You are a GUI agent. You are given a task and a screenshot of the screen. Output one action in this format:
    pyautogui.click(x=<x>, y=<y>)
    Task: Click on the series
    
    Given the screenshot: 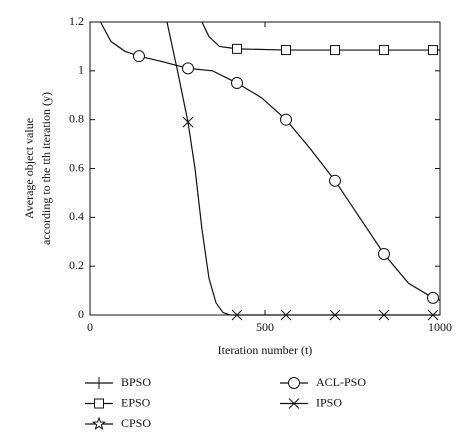 What is the action you would take?
    pyautogui.click(x=320, y=38)
    